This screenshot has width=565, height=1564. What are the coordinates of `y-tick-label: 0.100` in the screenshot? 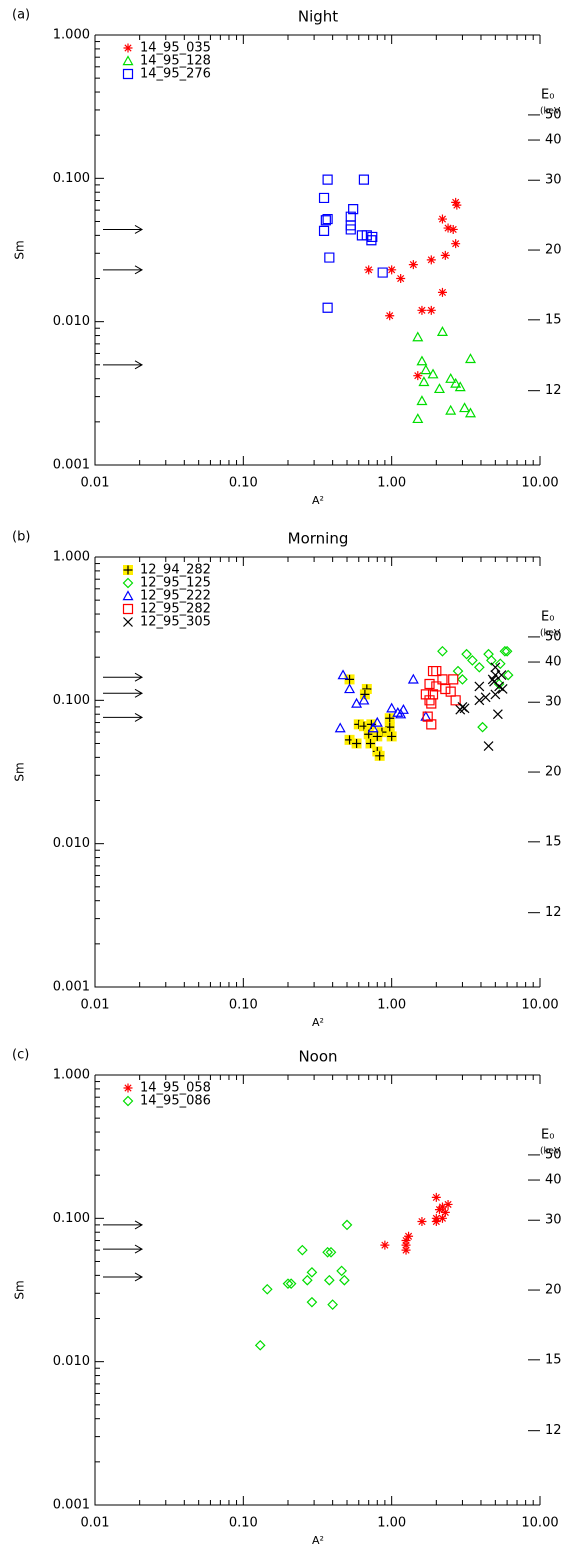 It's located at (71, 700).